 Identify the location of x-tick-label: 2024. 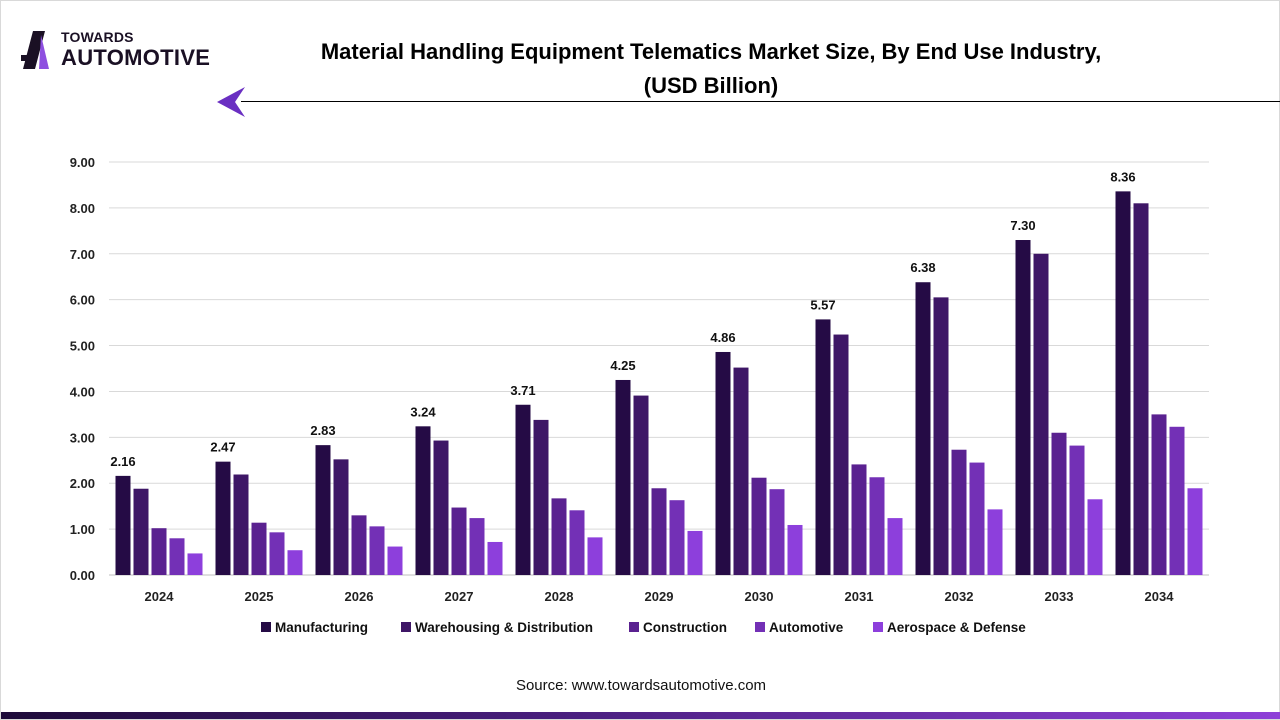
(160, 596).